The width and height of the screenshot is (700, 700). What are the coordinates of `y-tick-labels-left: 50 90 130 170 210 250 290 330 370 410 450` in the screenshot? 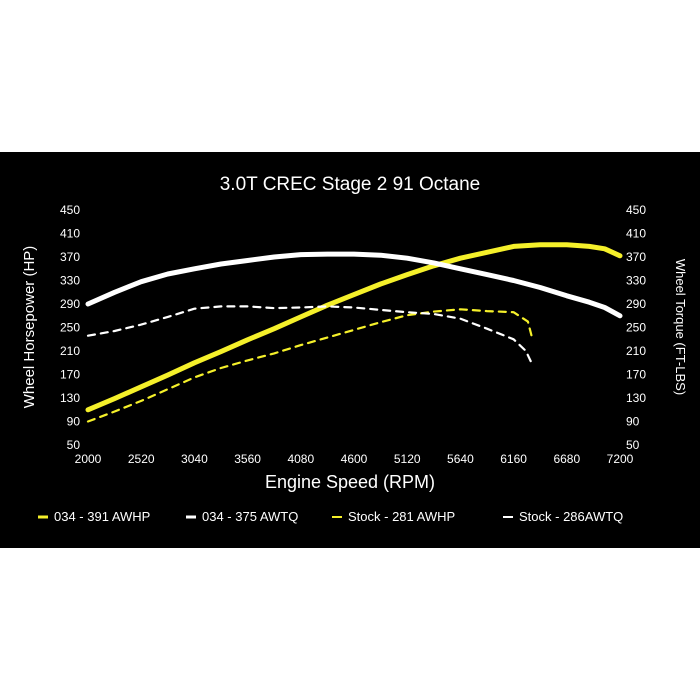 It's located at (70, 327).